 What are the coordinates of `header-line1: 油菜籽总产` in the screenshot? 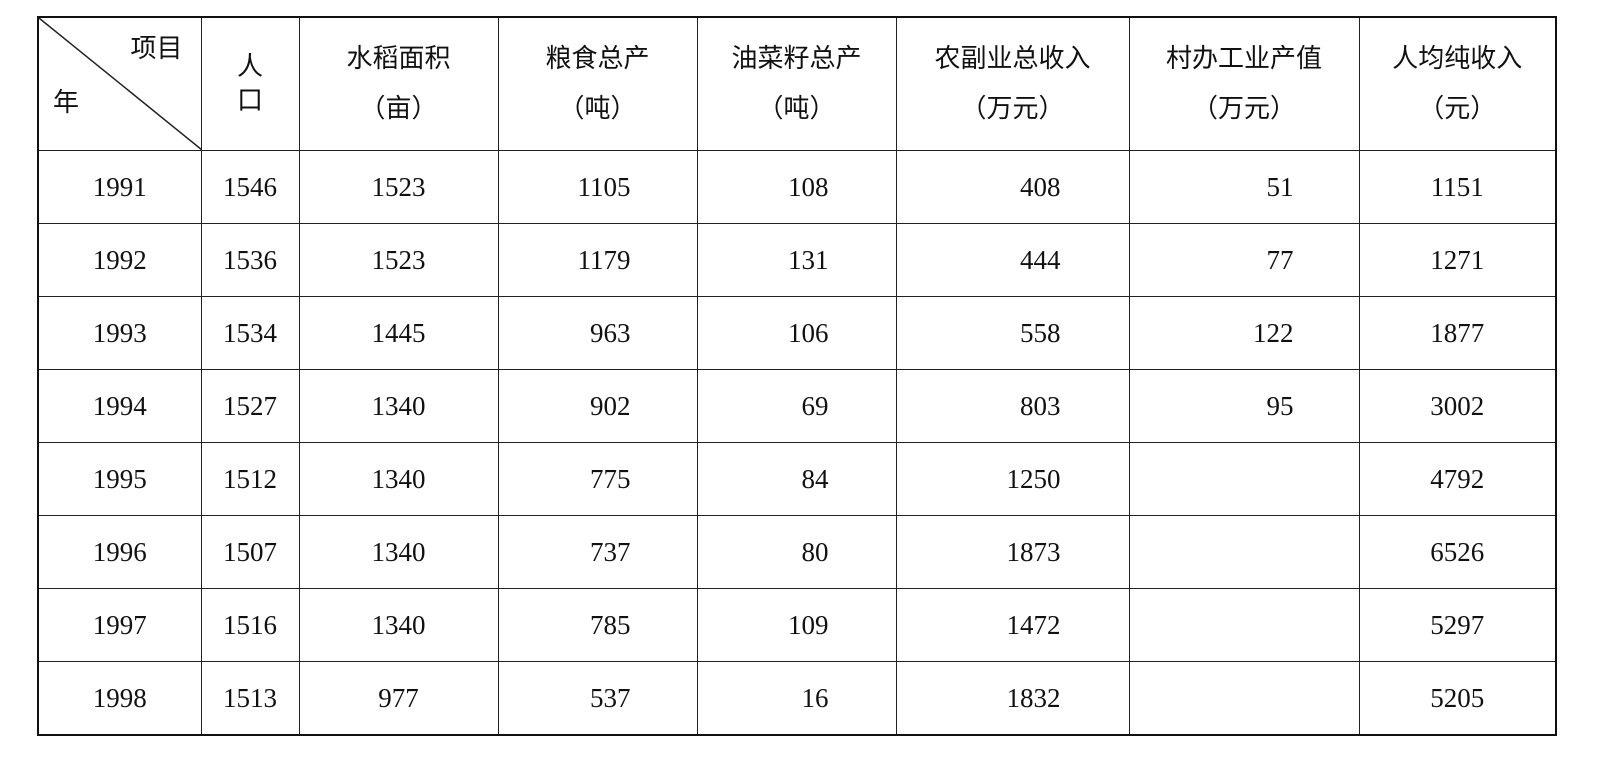 It's located at (796, 58).